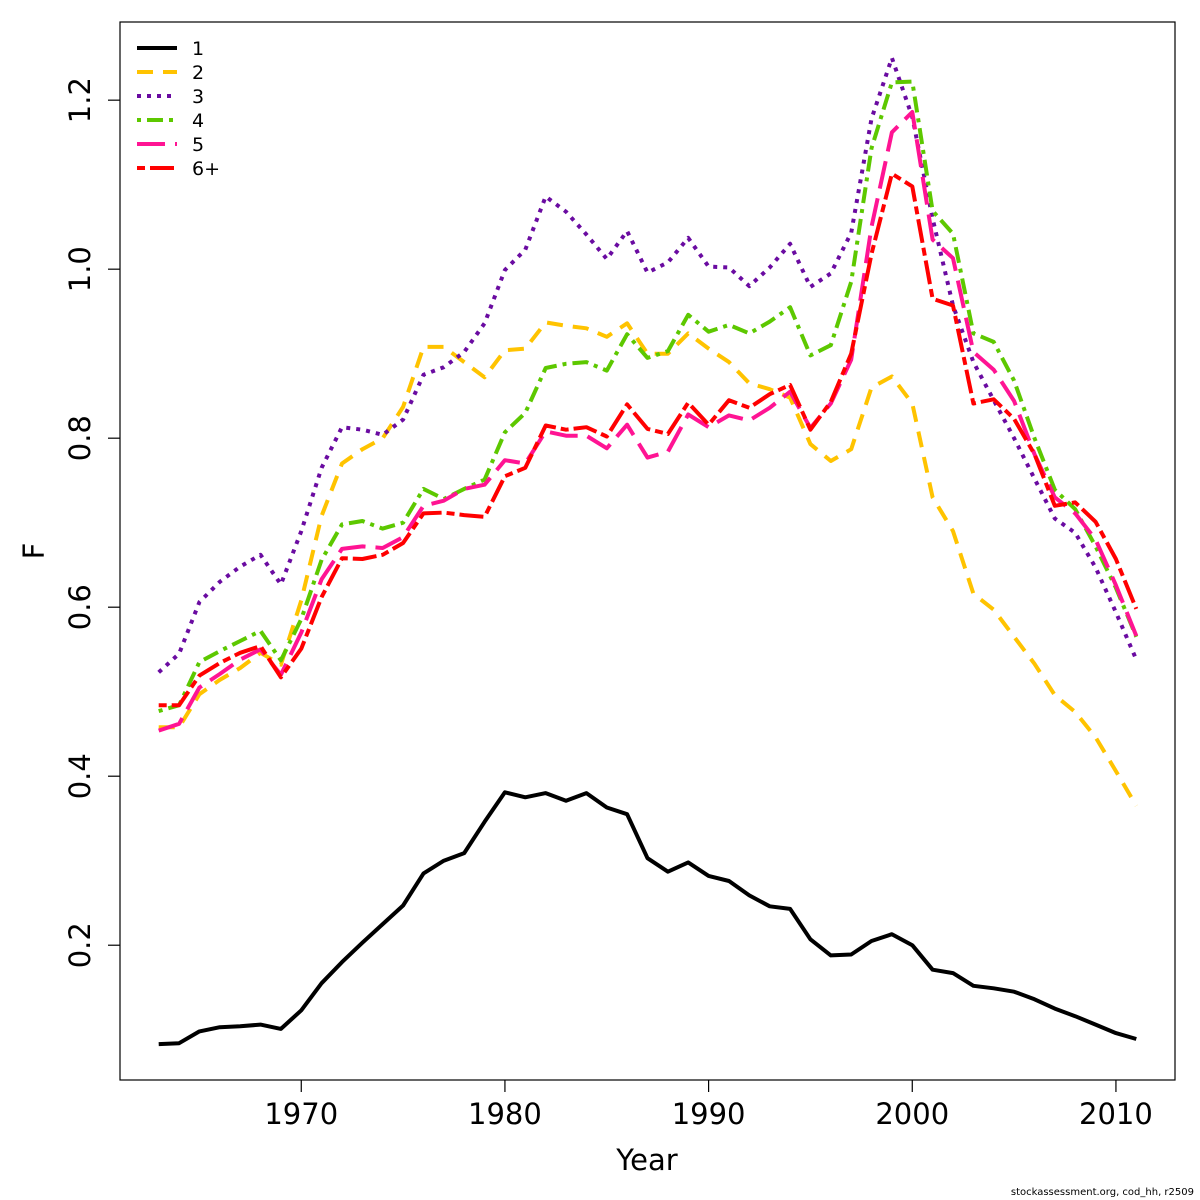 The height and width of the screenshot is (1200, 1200). Describe the element at coordinates (206, 169) in the screenshot. I see `legend-label-6: 6+` at that location.